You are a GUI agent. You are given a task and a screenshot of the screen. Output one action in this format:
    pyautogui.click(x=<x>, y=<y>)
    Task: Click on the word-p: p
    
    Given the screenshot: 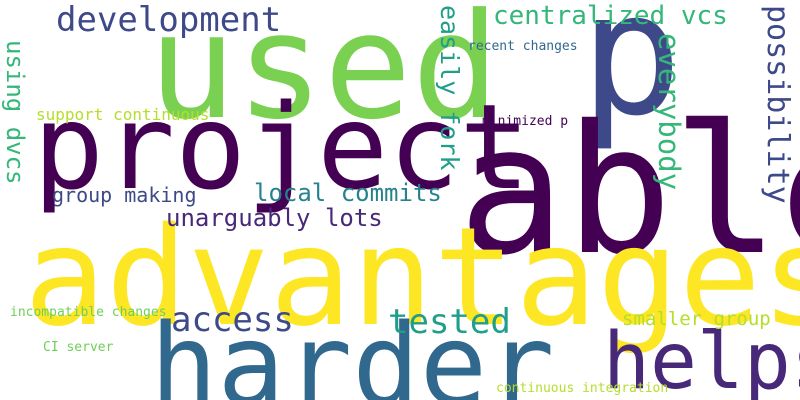 What is the action you would take?
    pyautogui.click(x=631, y=77)
    